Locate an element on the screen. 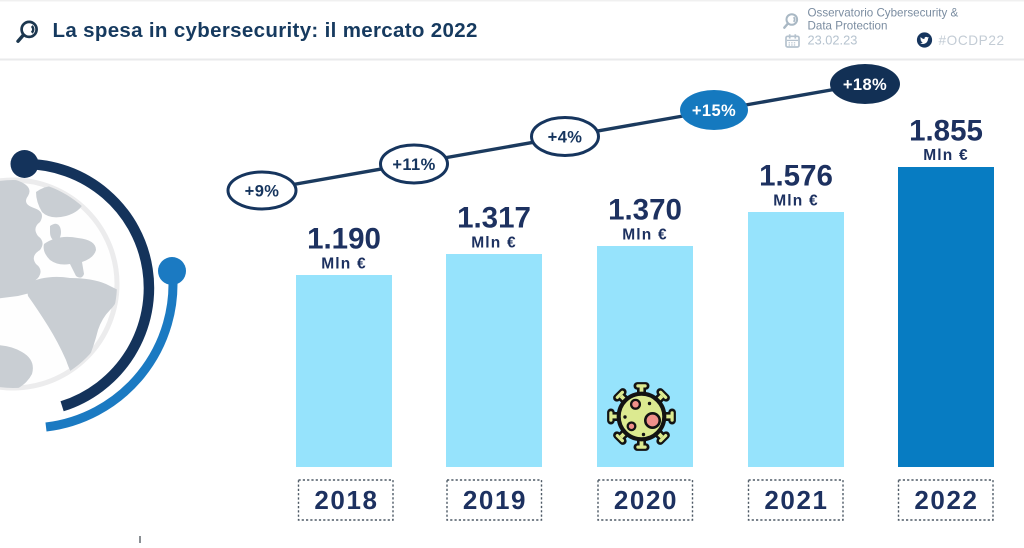 The width and height of the screenshot is (1024, 548). svg-text: 2019 is located at coordinates (495, 500).